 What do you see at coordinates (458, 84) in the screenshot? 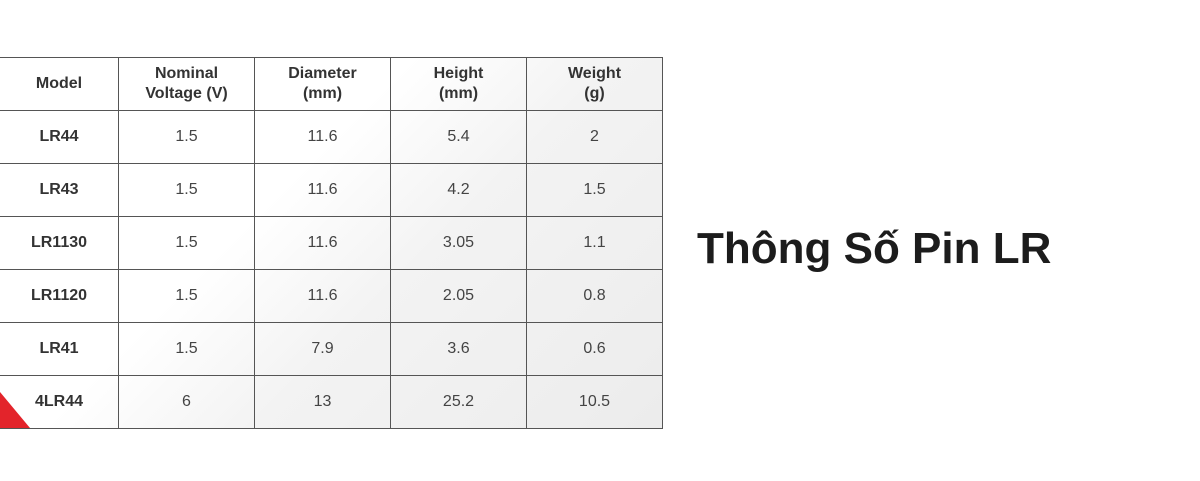
I see `header-height: Height (mm)` at bounding box center [458, 84].